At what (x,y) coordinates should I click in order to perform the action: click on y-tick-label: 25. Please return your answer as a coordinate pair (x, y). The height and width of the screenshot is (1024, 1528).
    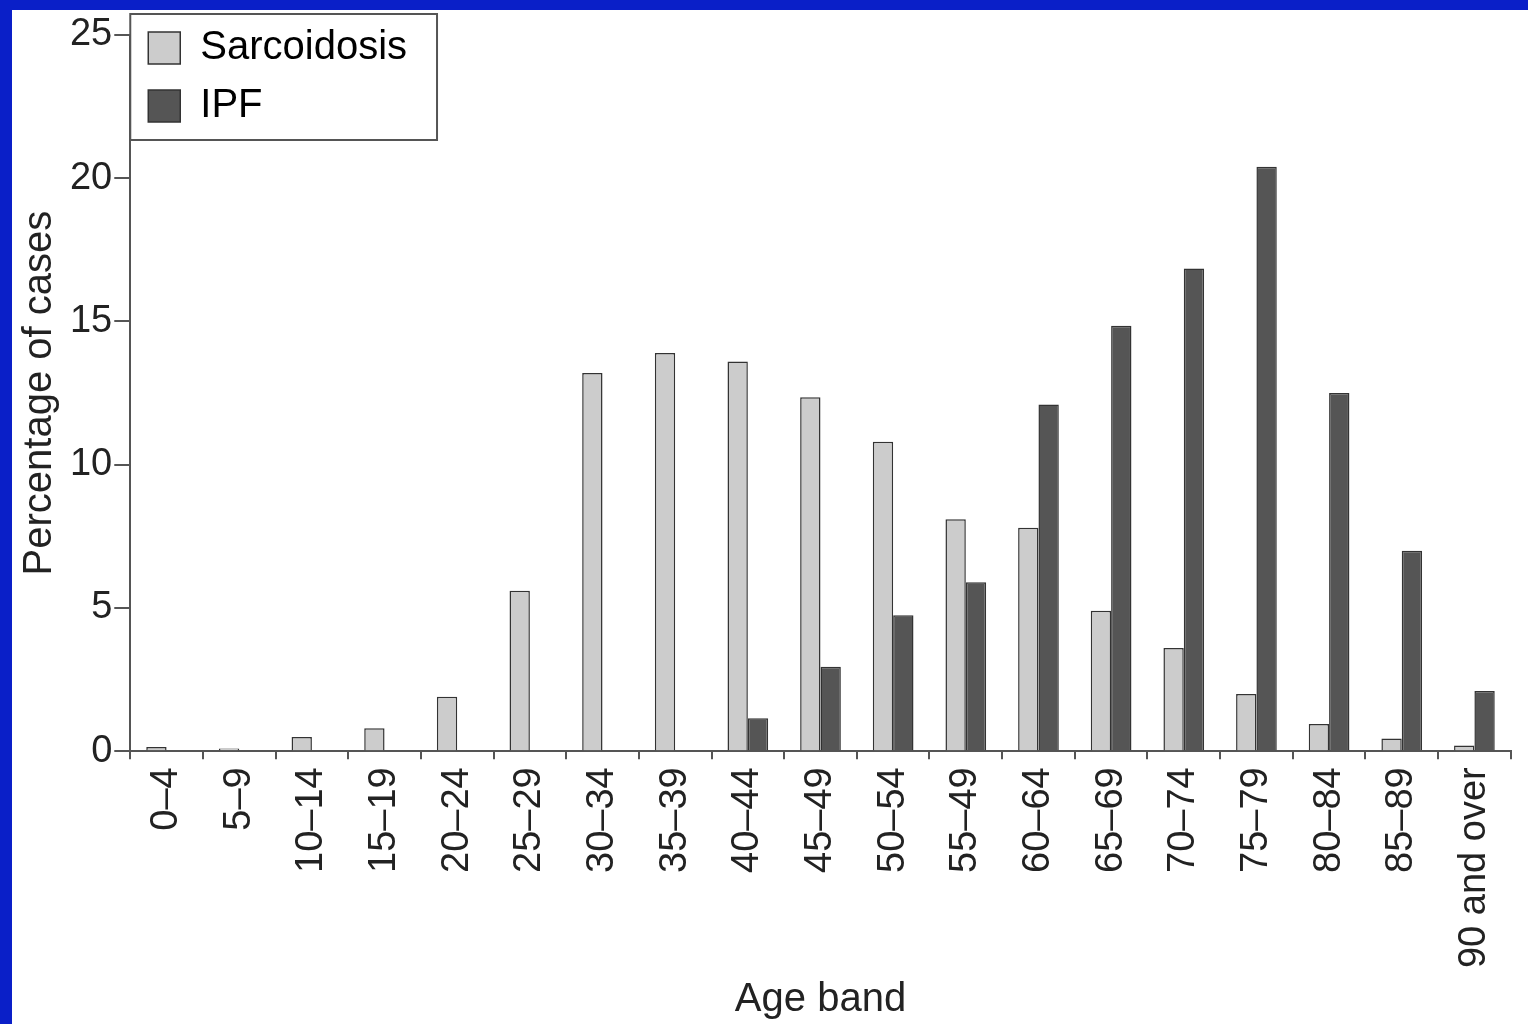
    Looking at the image, I should click on (91, 32).